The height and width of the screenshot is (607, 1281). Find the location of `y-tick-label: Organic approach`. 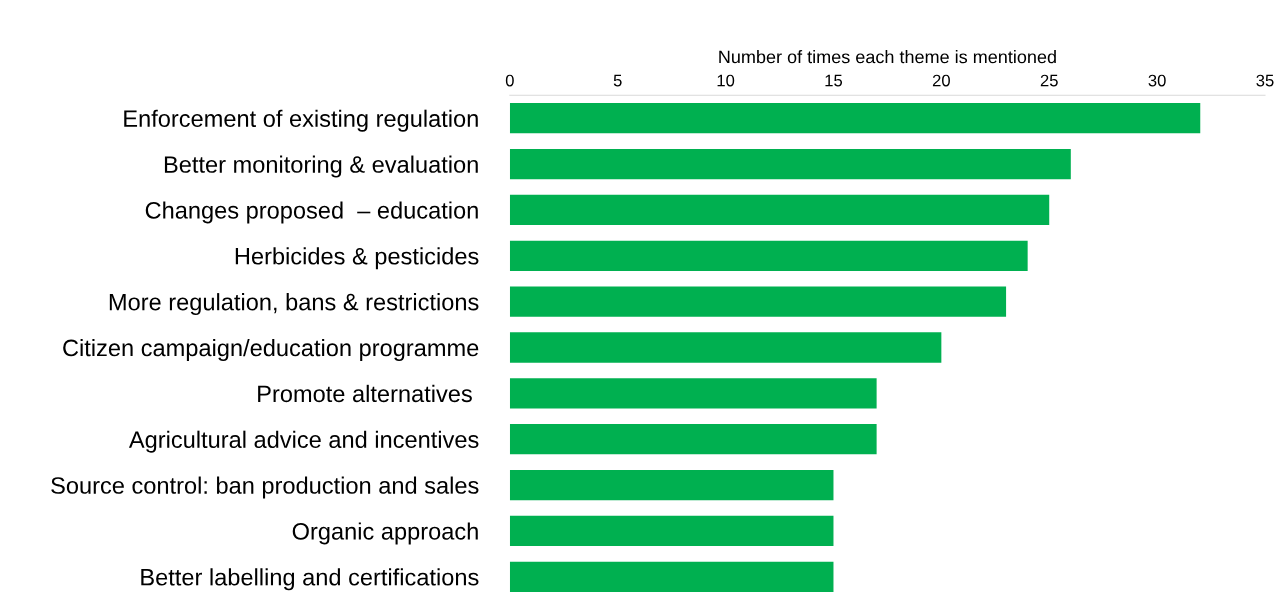

y-tick-label: Organic approach is located at coordinates (385, 533).